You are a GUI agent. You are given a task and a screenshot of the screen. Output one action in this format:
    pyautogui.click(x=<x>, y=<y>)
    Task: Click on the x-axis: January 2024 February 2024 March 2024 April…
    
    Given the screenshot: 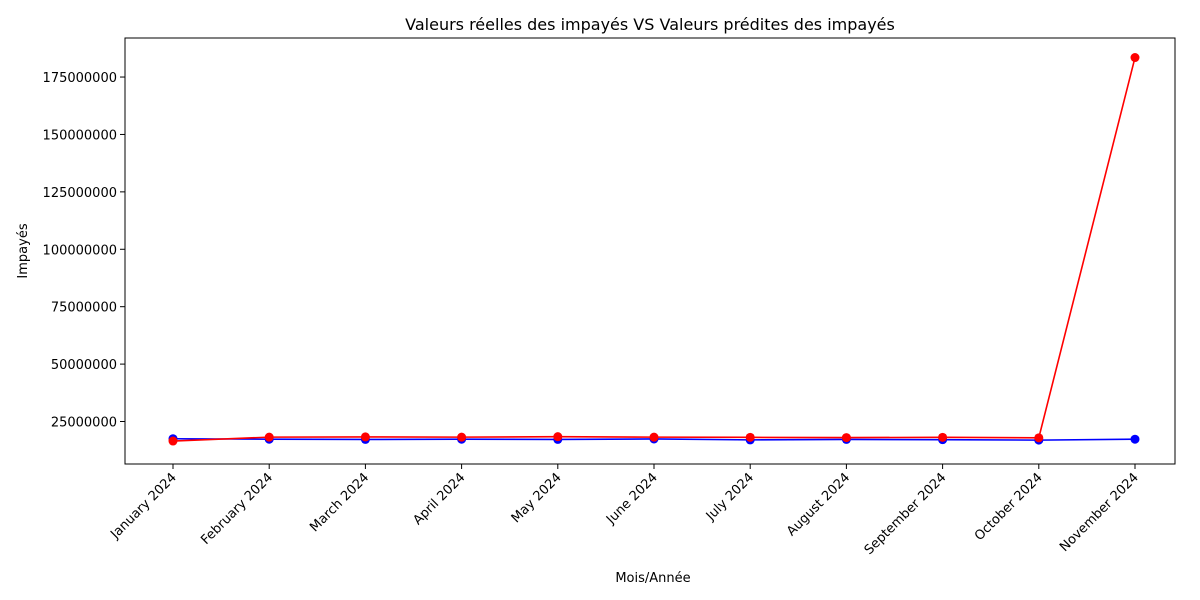 What is the action you would take?
    pyautogui.click(x=624, y=511)
    